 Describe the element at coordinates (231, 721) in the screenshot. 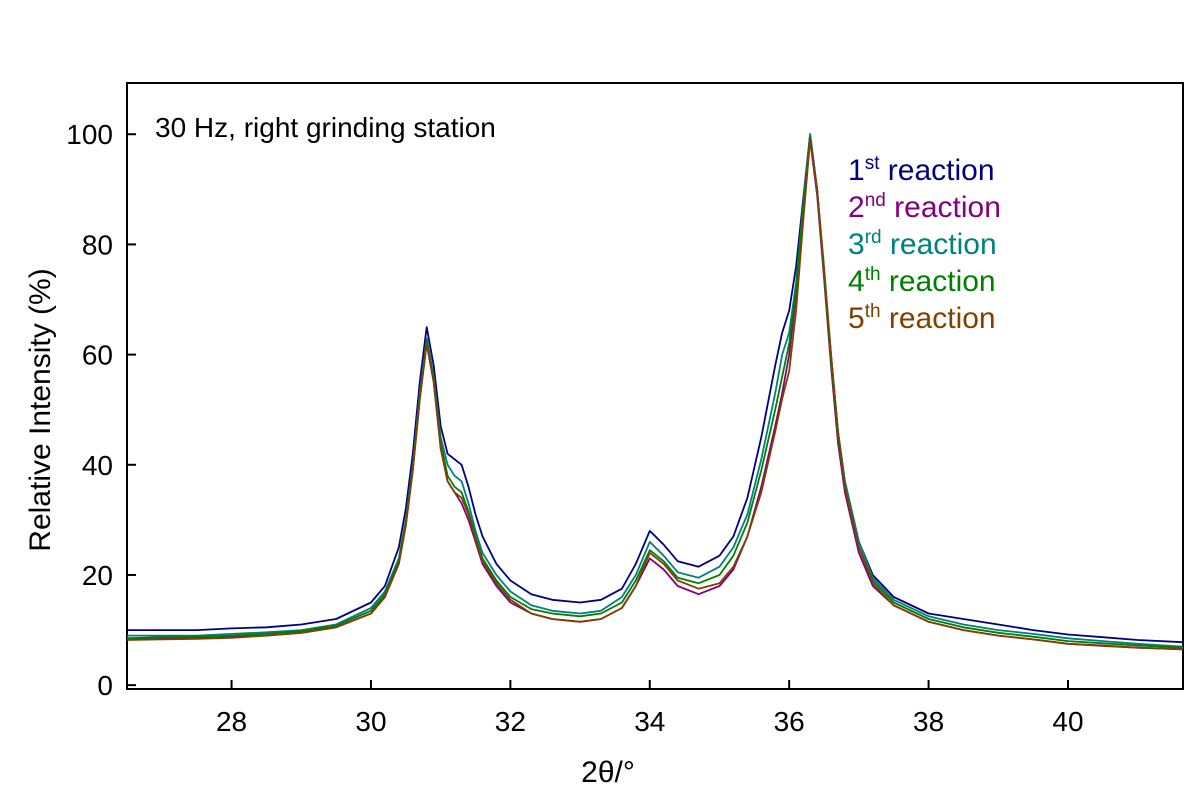

I see `x-tick-label: 28` at that location.